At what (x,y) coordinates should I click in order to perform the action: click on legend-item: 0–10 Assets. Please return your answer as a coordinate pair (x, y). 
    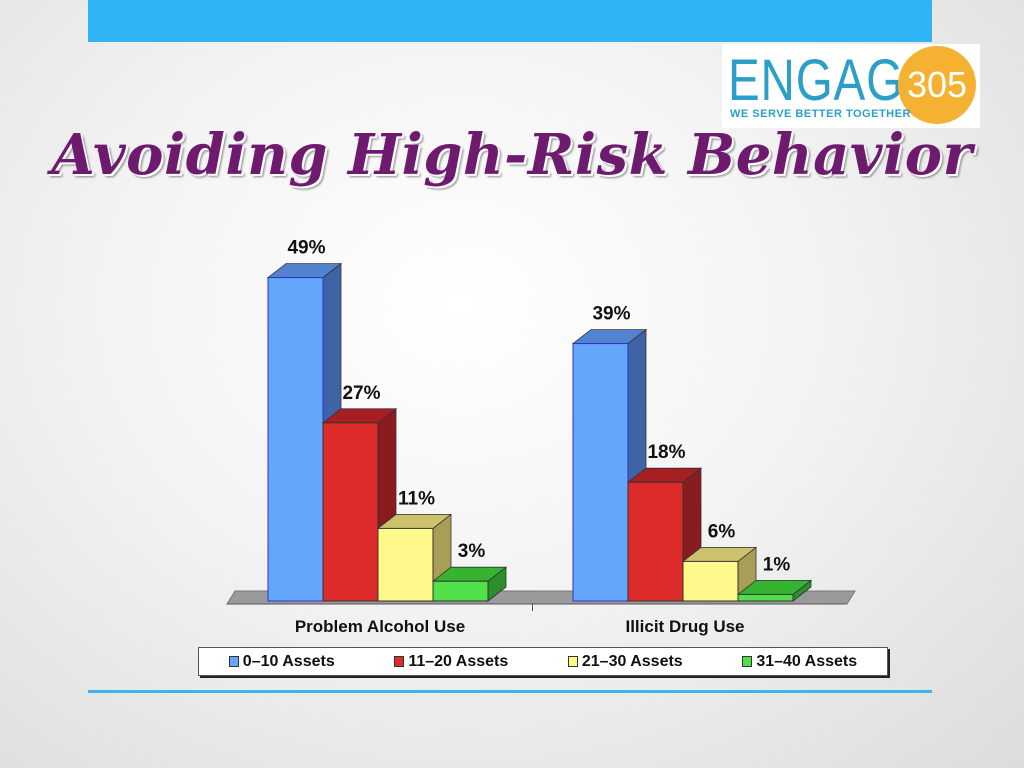
    Looking at the image, I should click on (281, 661).